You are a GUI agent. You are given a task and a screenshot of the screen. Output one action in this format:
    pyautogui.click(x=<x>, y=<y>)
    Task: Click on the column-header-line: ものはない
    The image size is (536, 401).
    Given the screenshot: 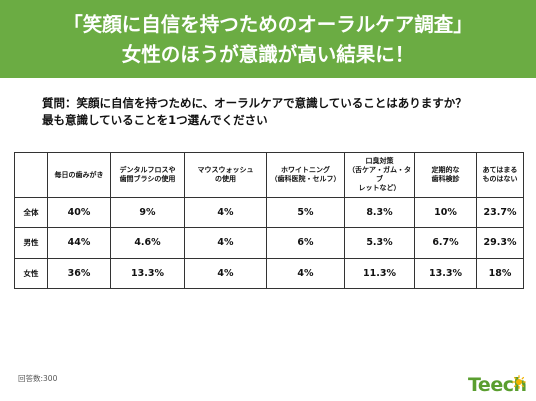 What is the action you would take?
    pyautogui.click(x=500, y=179)
    